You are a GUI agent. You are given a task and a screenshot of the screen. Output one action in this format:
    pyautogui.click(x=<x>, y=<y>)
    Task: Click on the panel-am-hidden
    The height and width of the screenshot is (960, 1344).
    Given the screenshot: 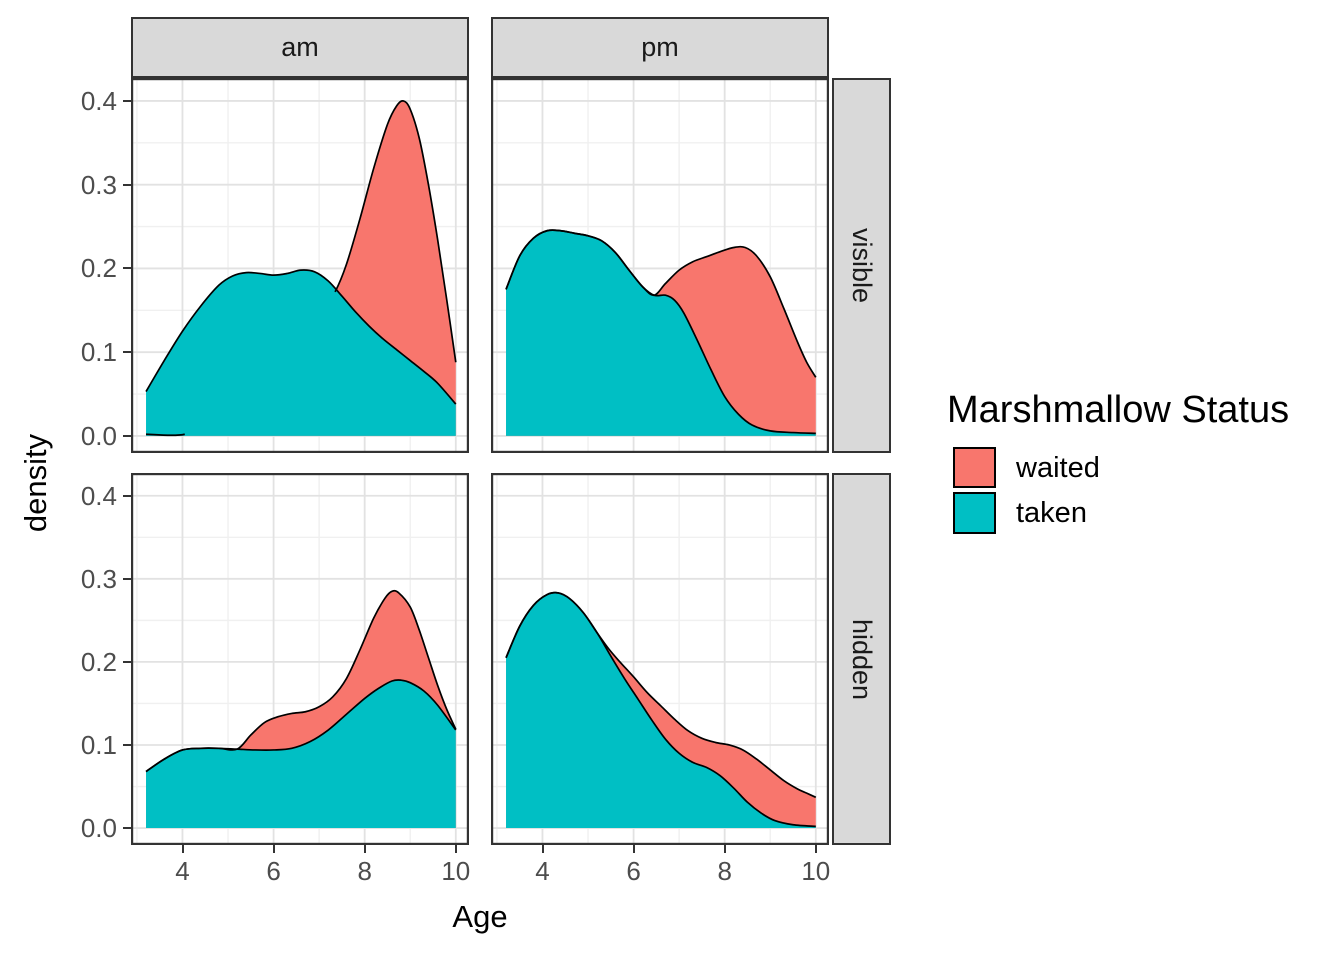 What is the action you would take?
    pyautogui.click(x=300, y=659)
    